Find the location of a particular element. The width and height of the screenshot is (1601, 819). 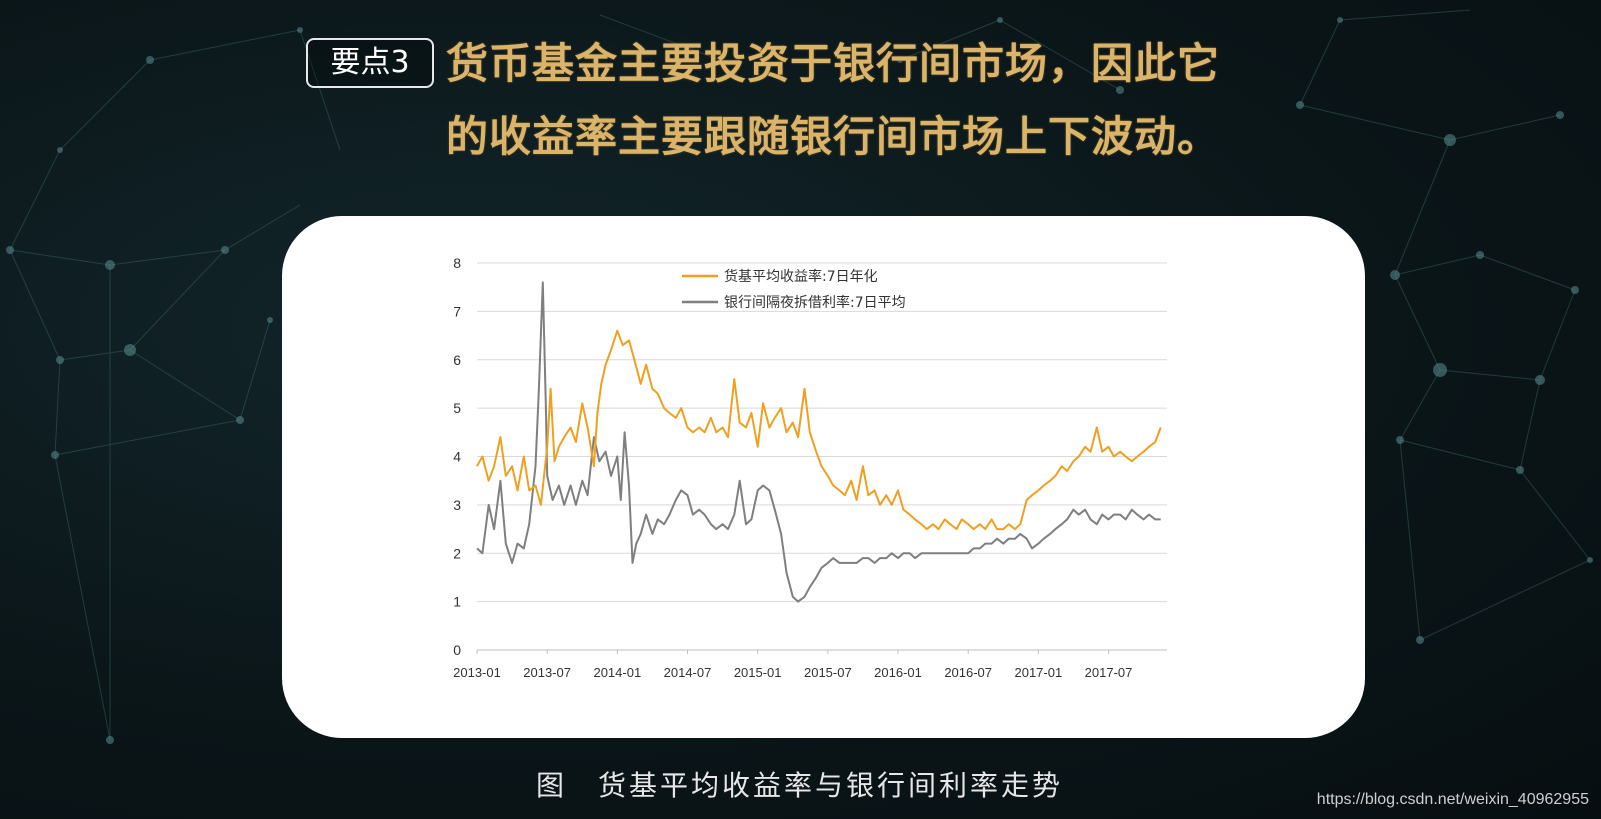

headline: 货币基金主要投资于银行间市场，因此它 的收益率主要跟随银行间市场上下波动。 is located at coordinates (886, 100).